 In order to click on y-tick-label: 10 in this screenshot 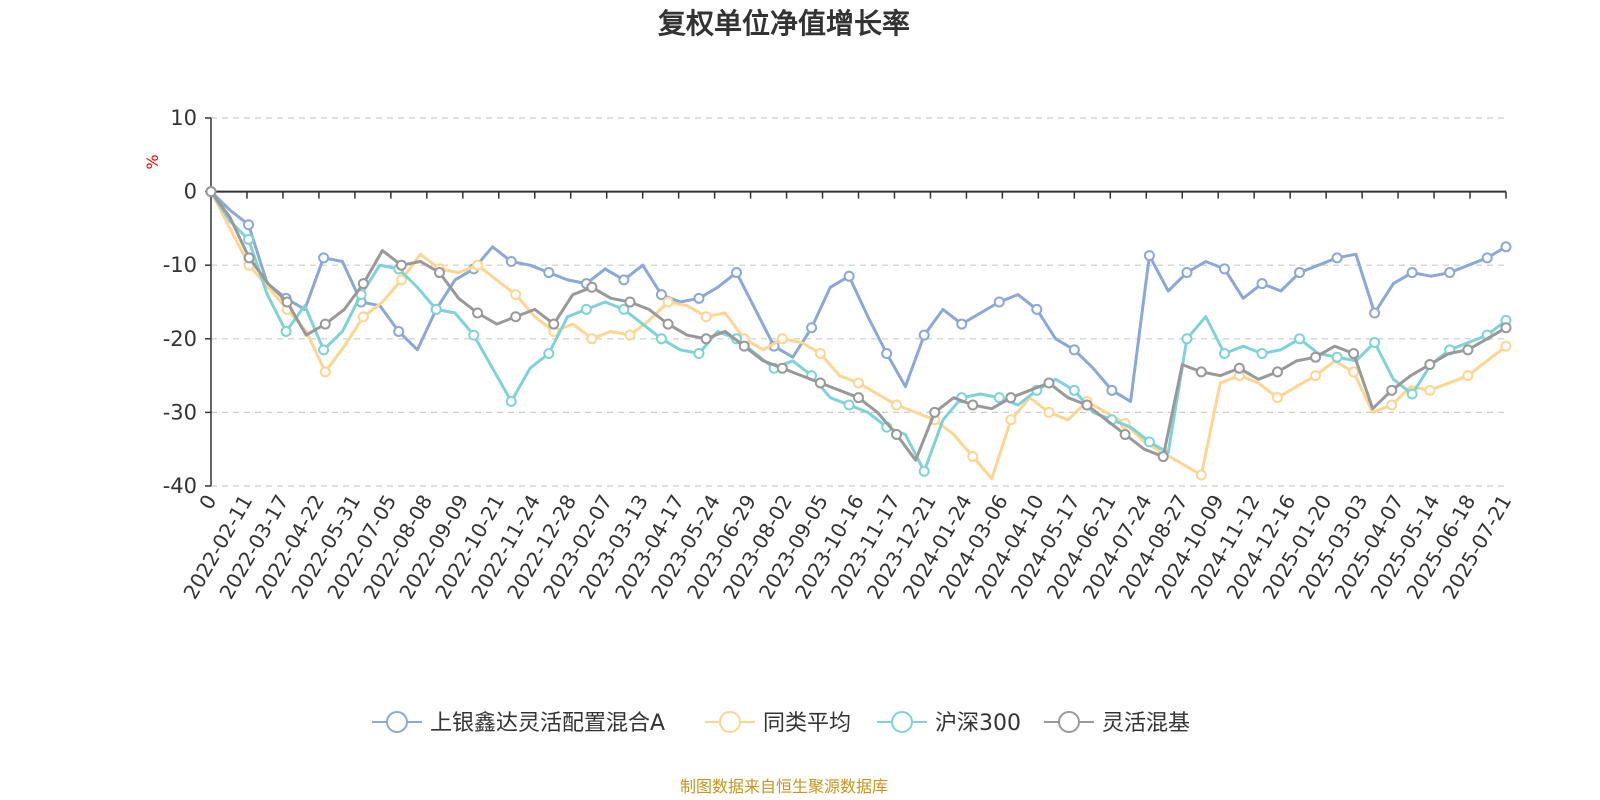, I will do `click(183, 118)`.